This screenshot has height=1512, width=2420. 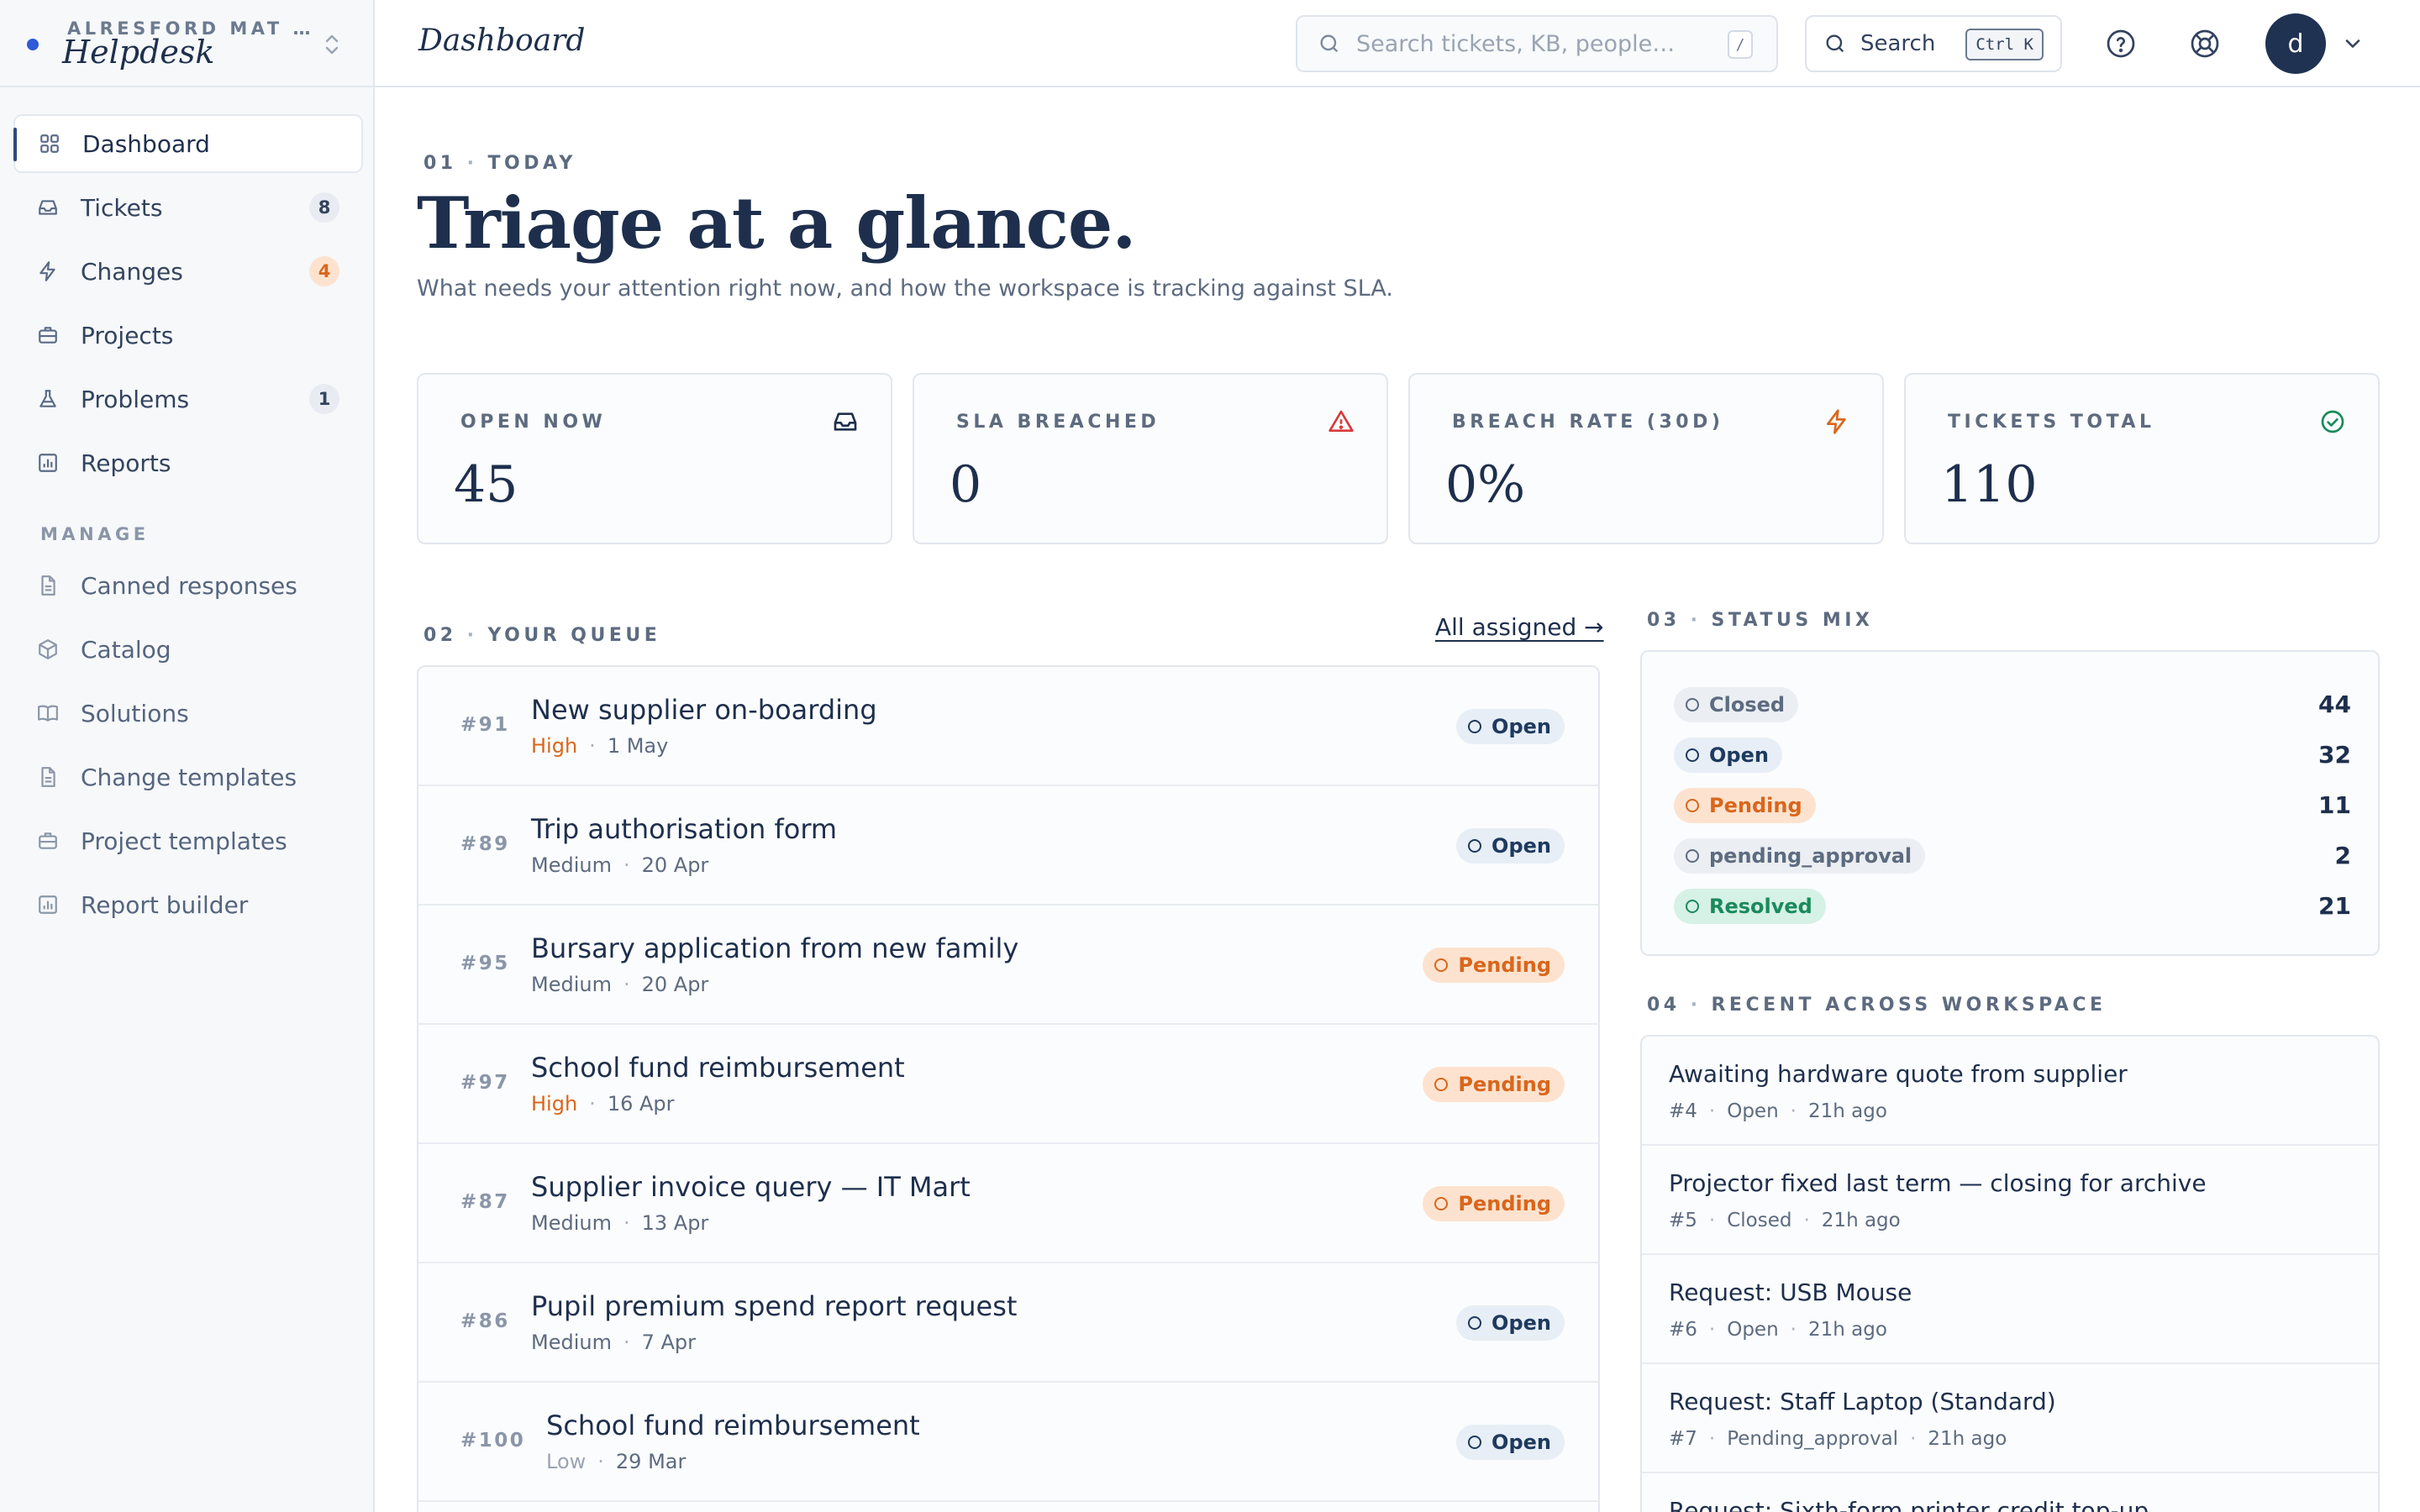 I want to click on status-badge: Resolved, so click(x=1750, y=906).